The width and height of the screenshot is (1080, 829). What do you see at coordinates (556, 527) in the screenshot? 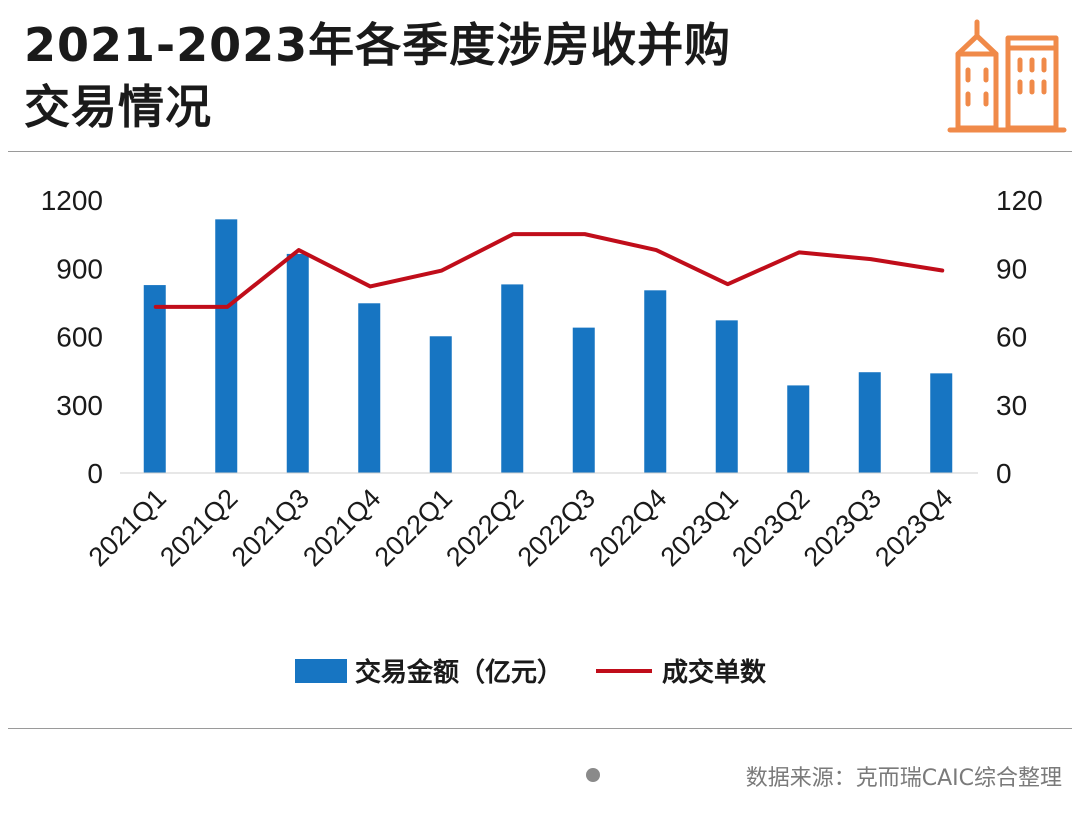
I see `x-tick-label: 2022Q3` at bounding box center [556, 527].